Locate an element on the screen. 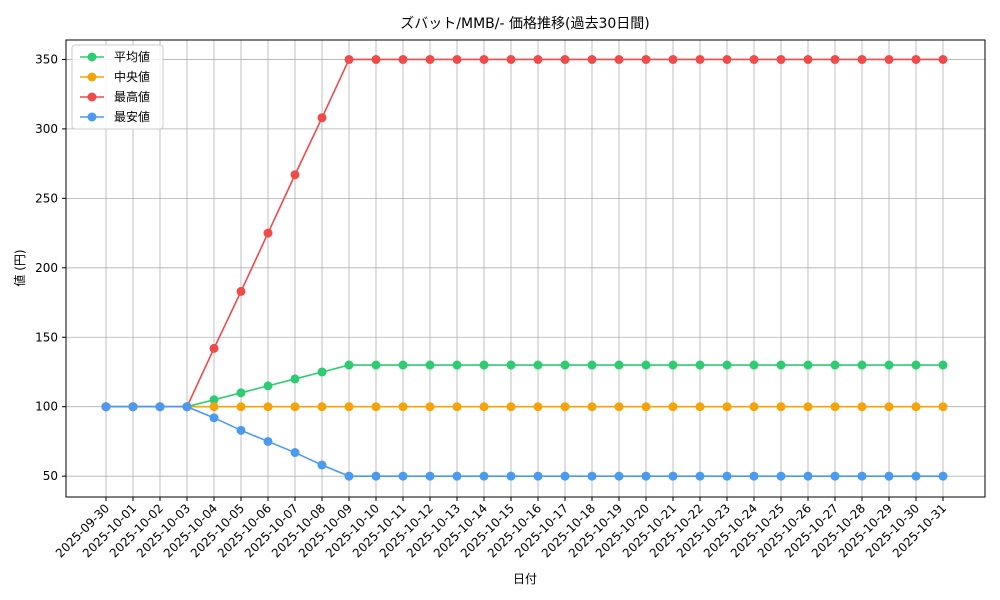  y-tick-label: 50 is located at coordinates (50, 476).